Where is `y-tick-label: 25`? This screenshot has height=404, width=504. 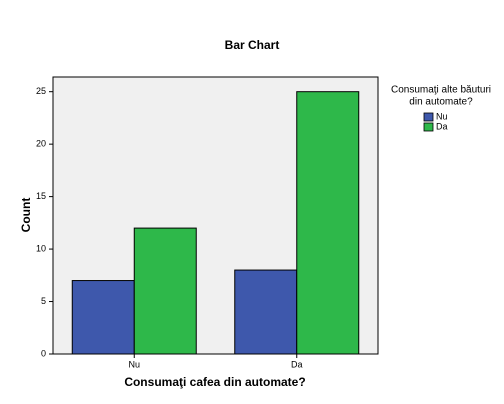
y-tick-label: 25 is located at coordinates (41, 91).